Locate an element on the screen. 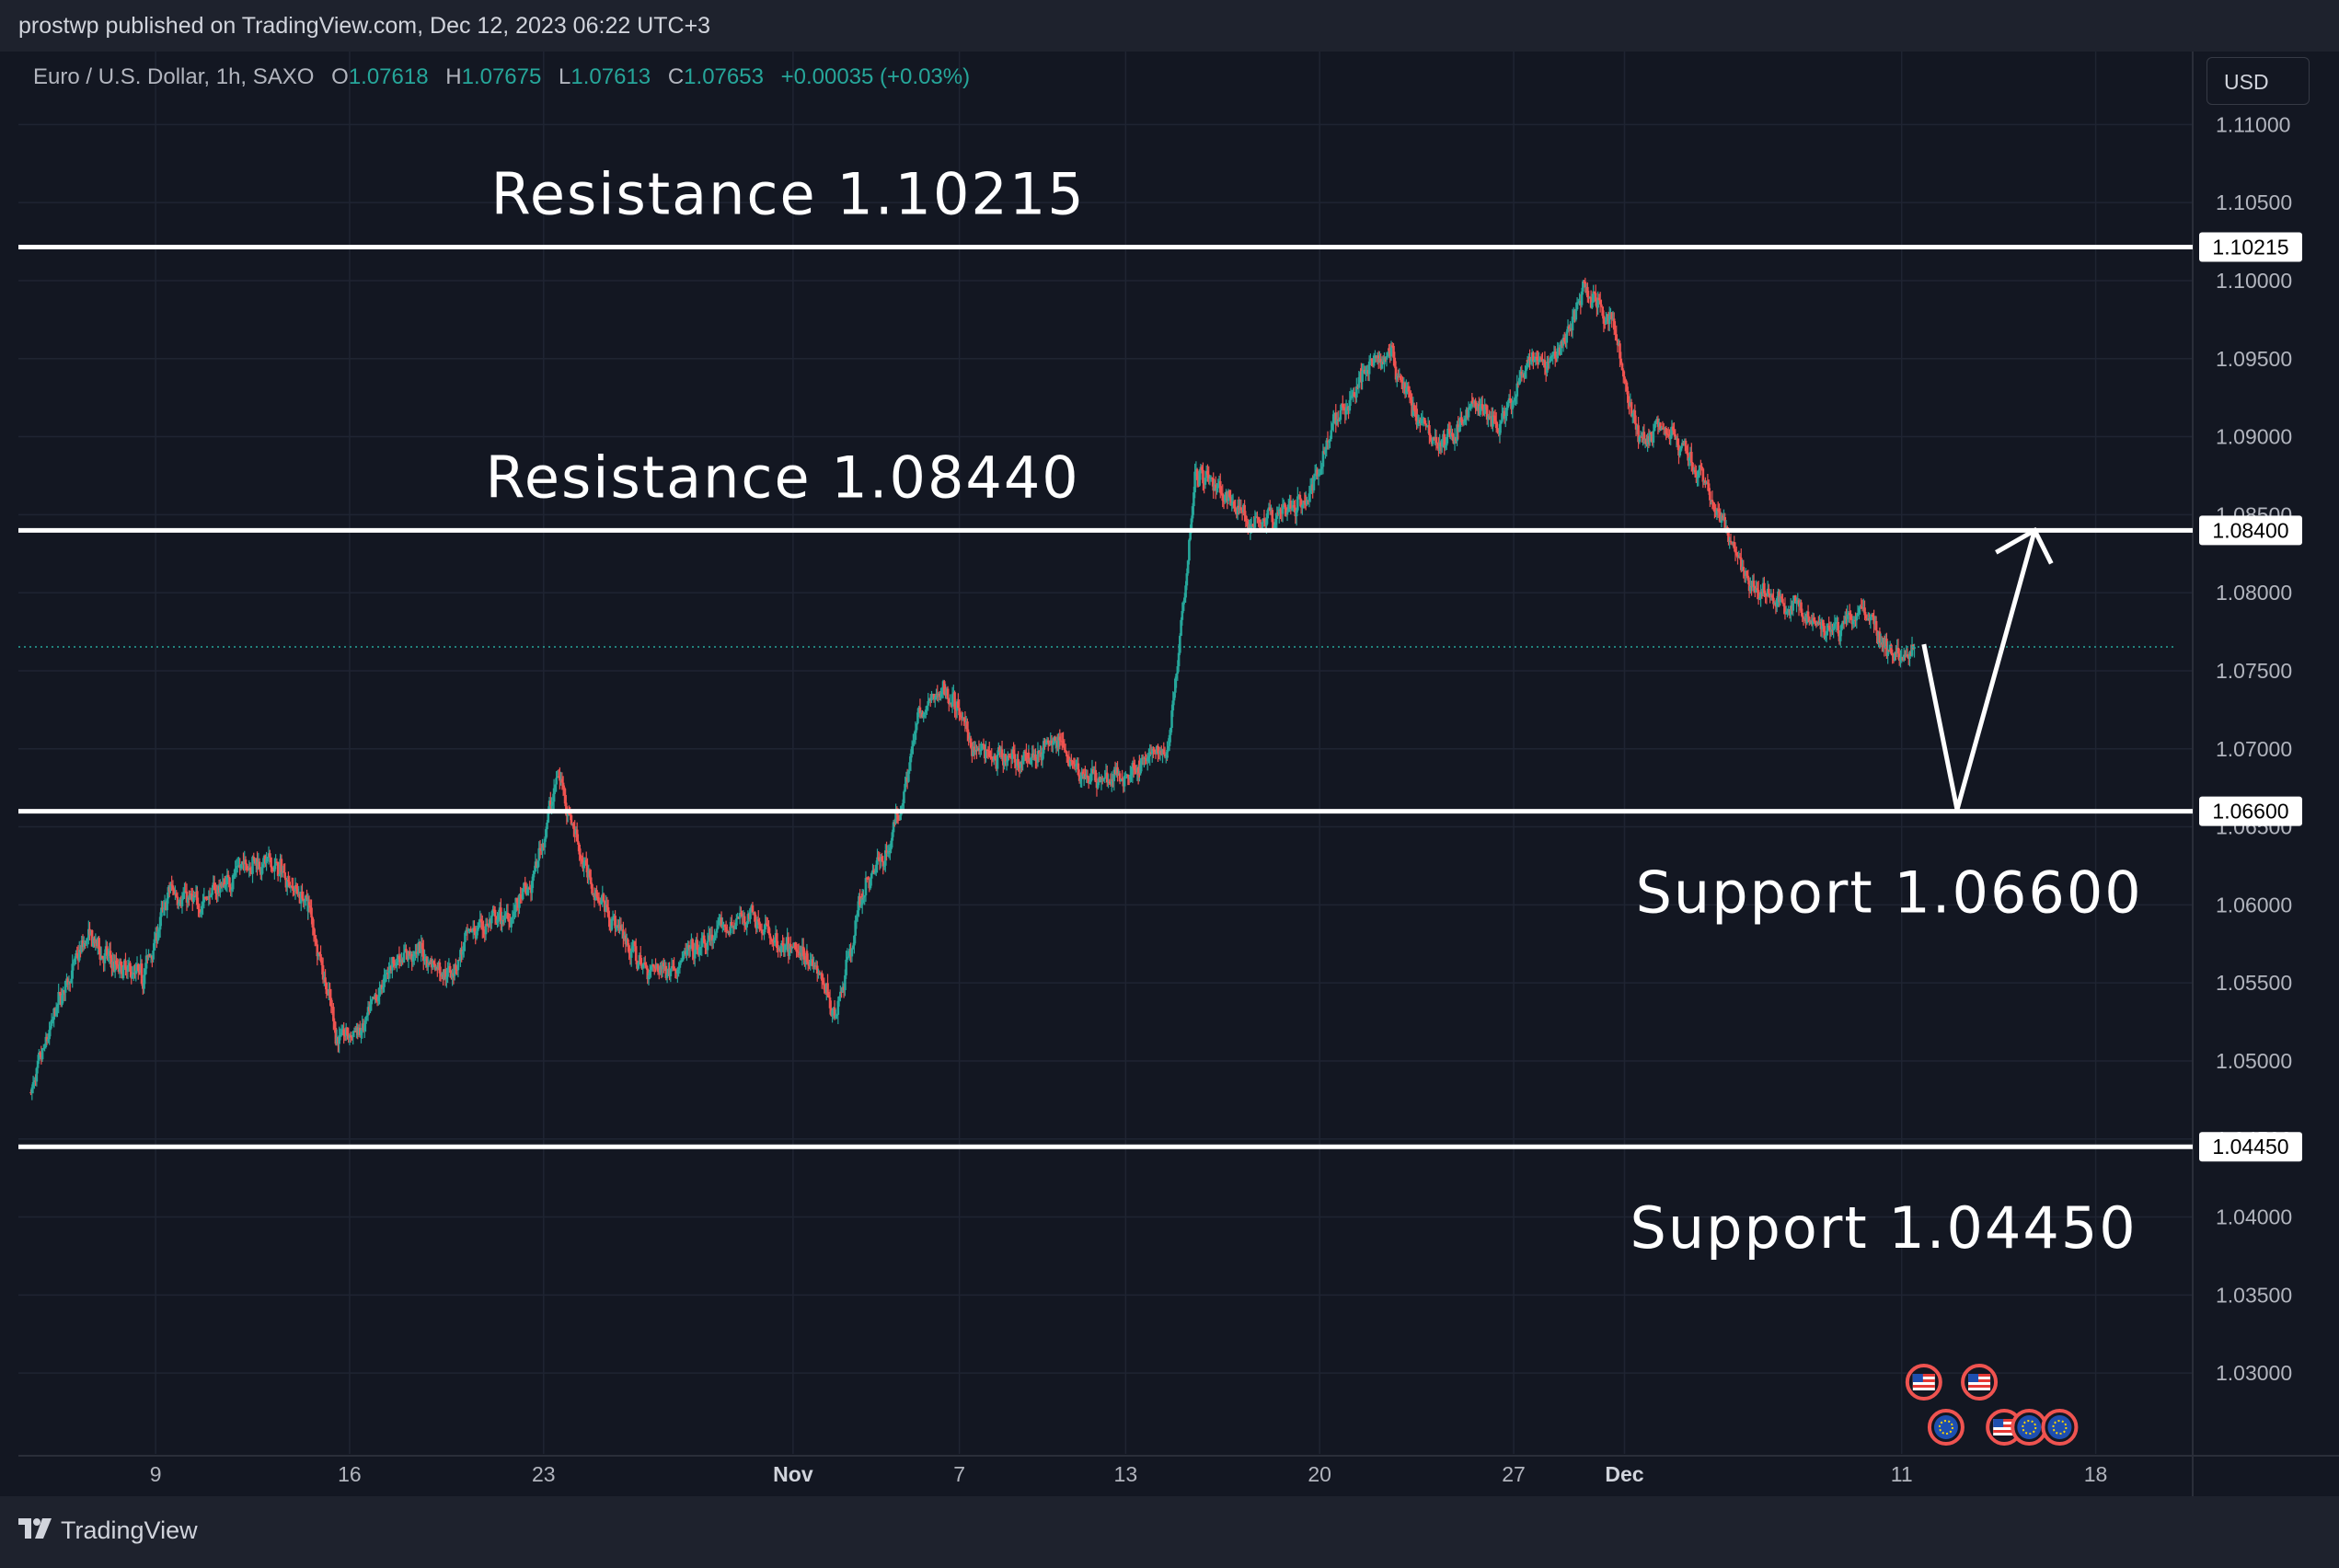 This screenshot has height=1568, width=2339. price-tick-label: 1.05500 is located at coordinates (2254, 983).